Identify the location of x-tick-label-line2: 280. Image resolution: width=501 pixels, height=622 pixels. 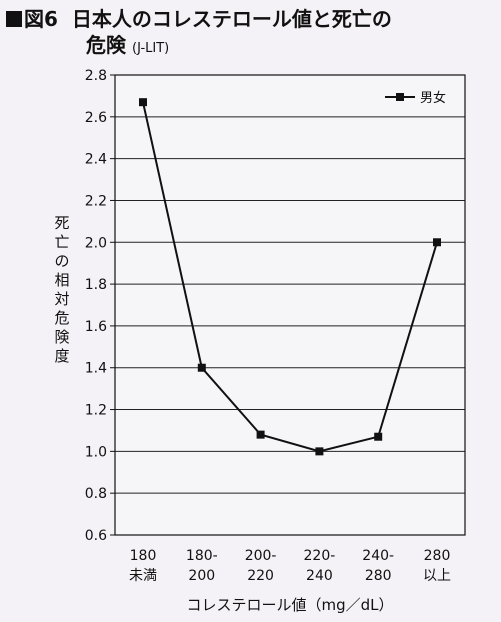
(378, 576).